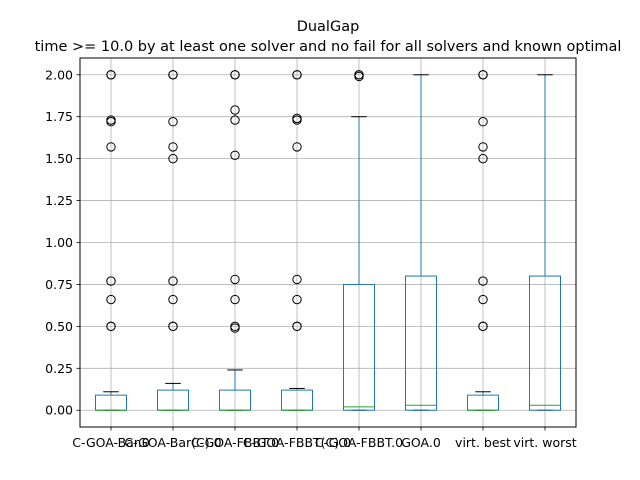  What do you see at coordinates (59, 242) in the screenshot?
I see `y-tick-label: 1.00` at bounding box center [59, 242].